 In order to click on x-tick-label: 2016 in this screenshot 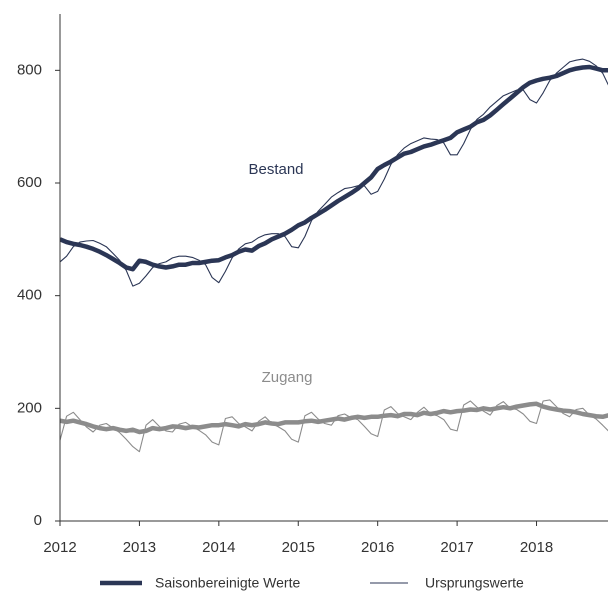, I will do `click(377, 547)`.